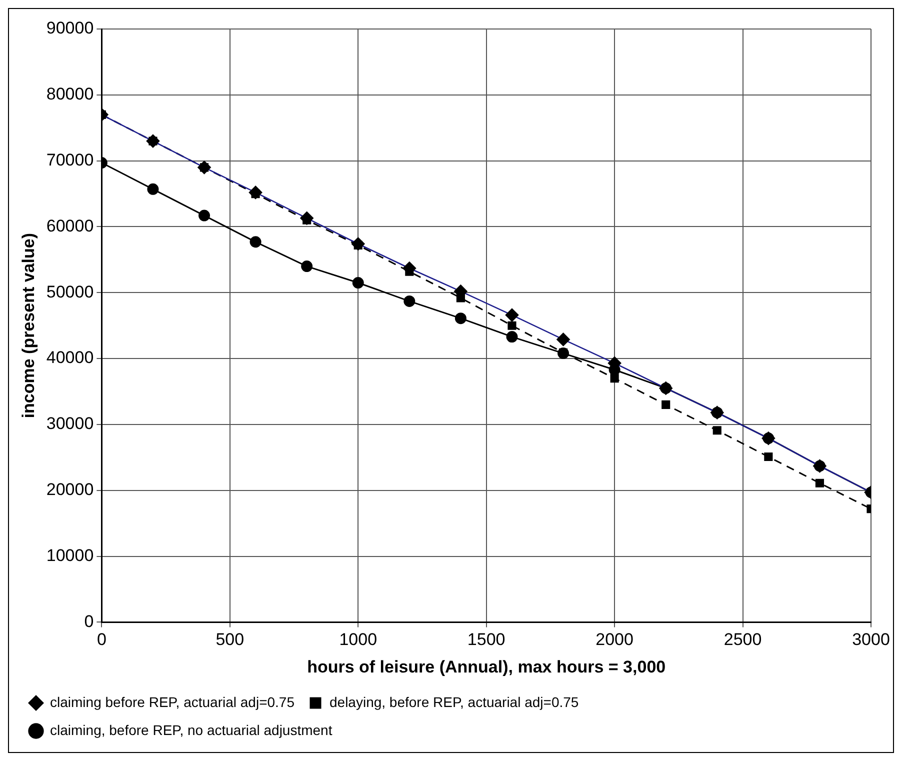 The image size is (902, 761). I want to click on x-tick-label: 2500, so click(743, 640).